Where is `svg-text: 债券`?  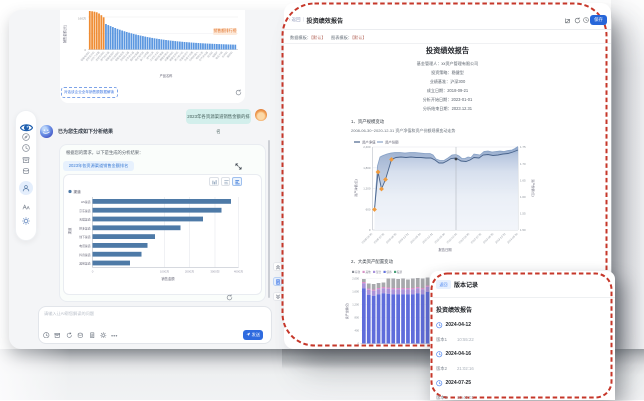
svg-text: 债券 is located at coordinates (390, 272).